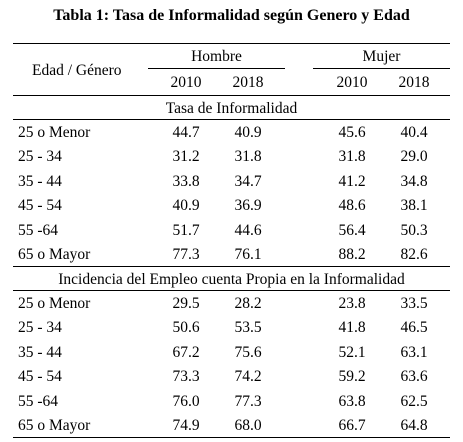 The width and height of the screenshot is (463, 442). I want to click on table-cell: 64.8, so click(414, 425).